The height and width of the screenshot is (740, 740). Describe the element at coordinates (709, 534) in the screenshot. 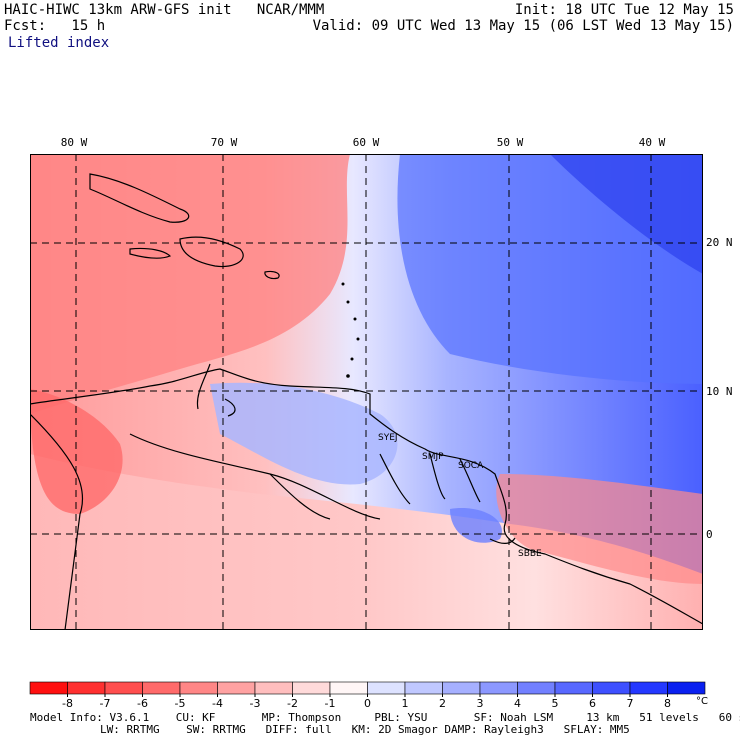

I see `lat-label-0: 0` at that location.